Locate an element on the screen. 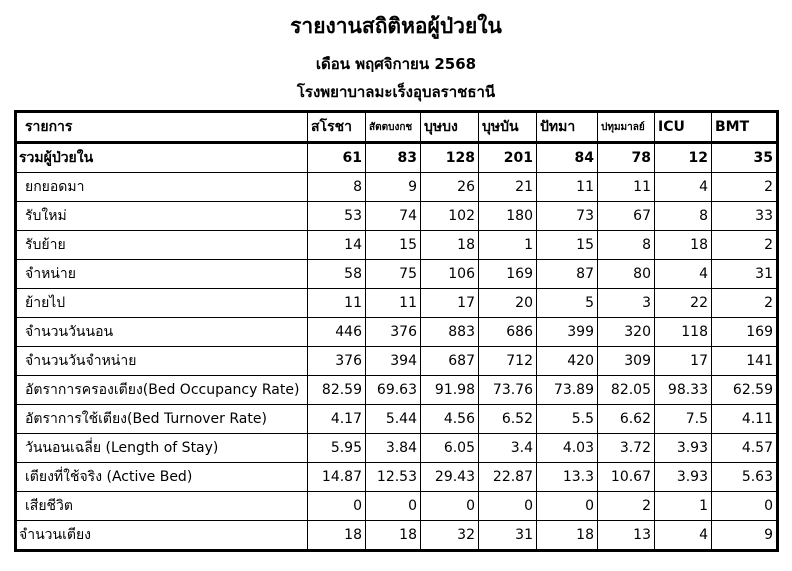 This screenshot has height=571, width=792. cell-value: 1 is located at coordinates (683, 506).